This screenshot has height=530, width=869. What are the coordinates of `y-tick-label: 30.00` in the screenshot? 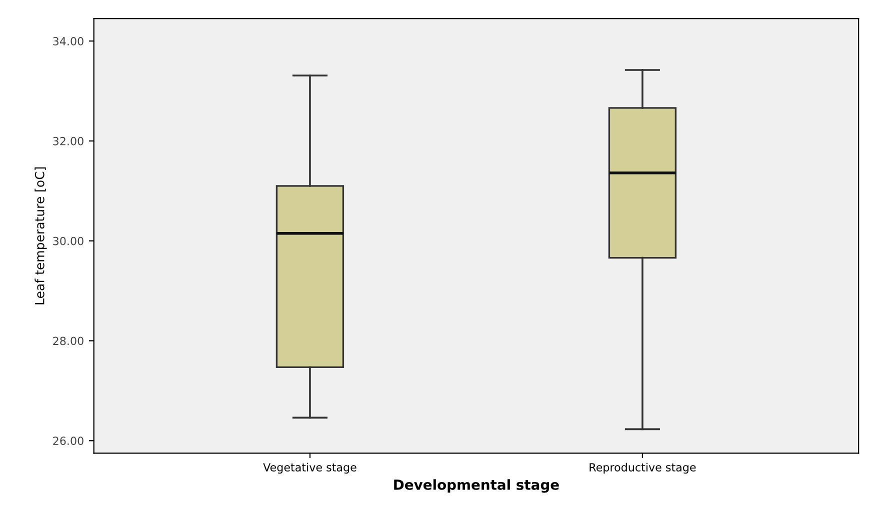 It's located at (68, 241).